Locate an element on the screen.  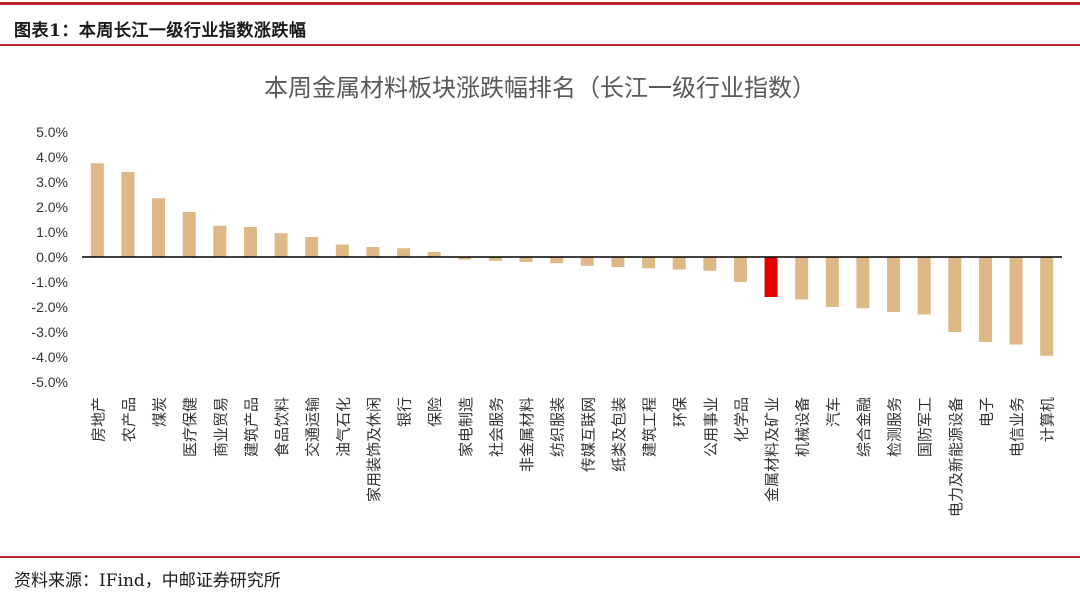
y-tick-label: -5.0% is located at coordinates (49, 382).